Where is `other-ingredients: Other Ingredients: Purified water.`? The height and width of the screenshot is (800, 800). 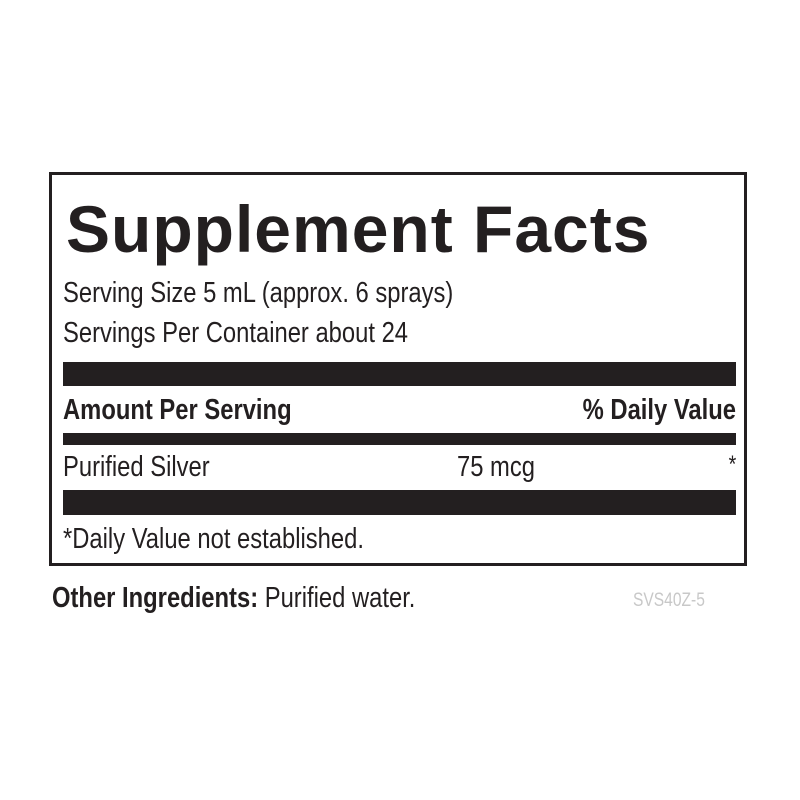 other-ingredients: Other Ingredients: Purified water. is located at coordinates (233, 598).